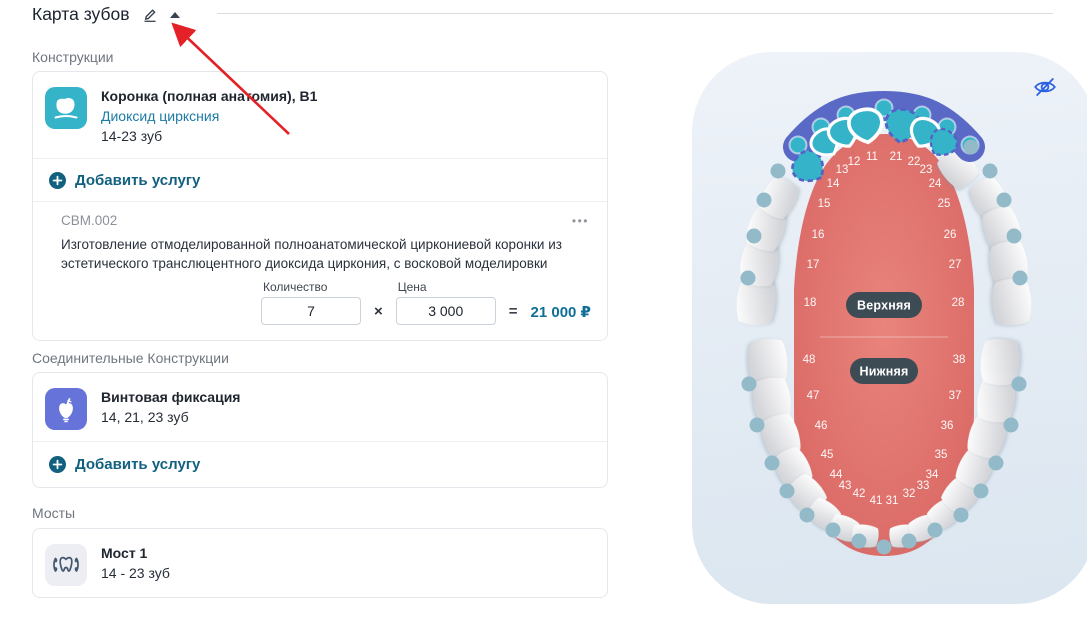  What do you see at coordinates (171, 397) in the screenshot?
I see `connector-card-title: Винтовая фиксация` at bounding box center [171, 397].